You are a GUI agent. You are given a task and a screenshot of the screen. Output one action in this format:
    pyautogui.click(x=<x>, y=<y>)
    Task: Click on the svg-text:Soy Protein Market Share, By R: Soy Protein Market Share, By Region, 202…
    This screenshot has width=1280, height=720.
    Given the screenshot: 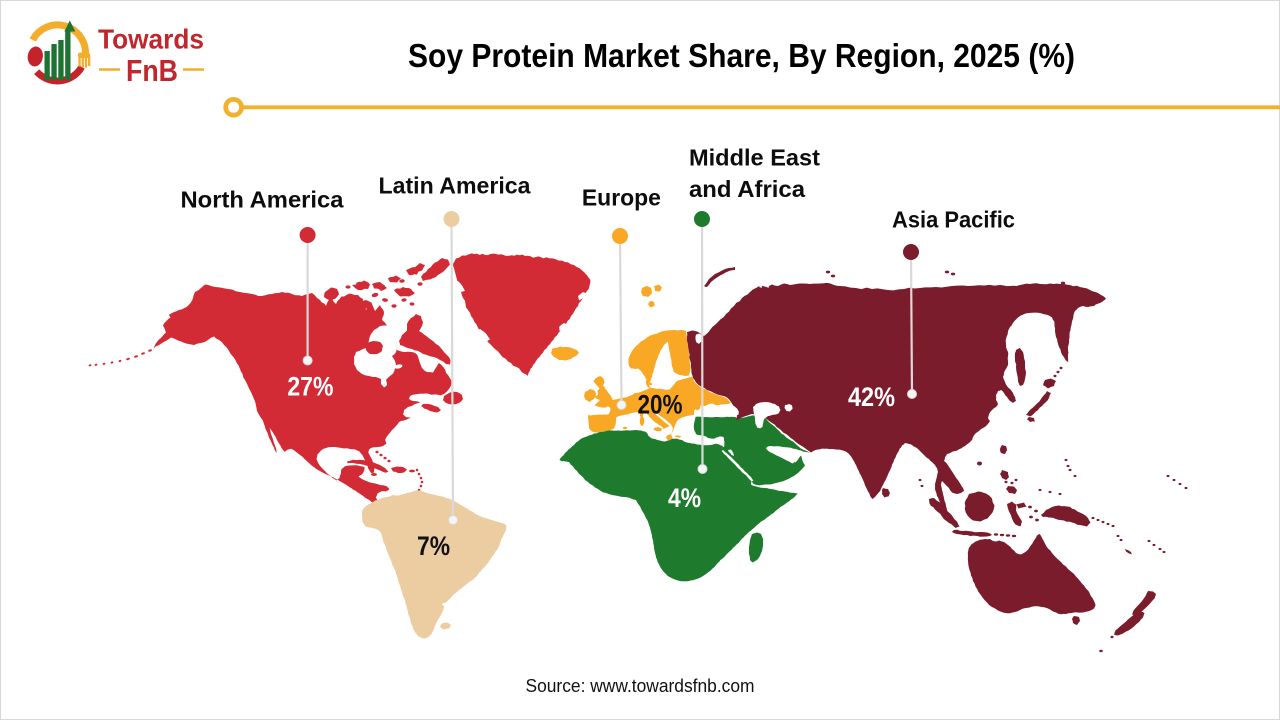 What is the action you would take?
    pyautogui.click(x=741, y=55)
    